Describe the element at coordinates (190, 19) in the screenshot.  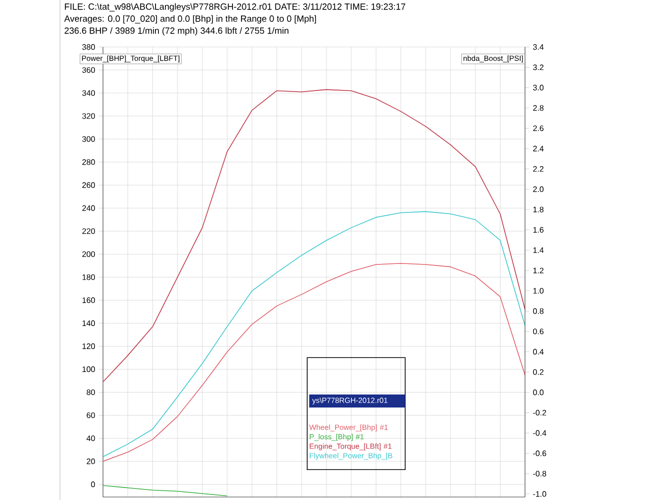
I see `chart-subtitle: Averages: 0.0 [70_020] and 0.0 [Bhp] in the Range 0 to 0 [Mph]` at that location.